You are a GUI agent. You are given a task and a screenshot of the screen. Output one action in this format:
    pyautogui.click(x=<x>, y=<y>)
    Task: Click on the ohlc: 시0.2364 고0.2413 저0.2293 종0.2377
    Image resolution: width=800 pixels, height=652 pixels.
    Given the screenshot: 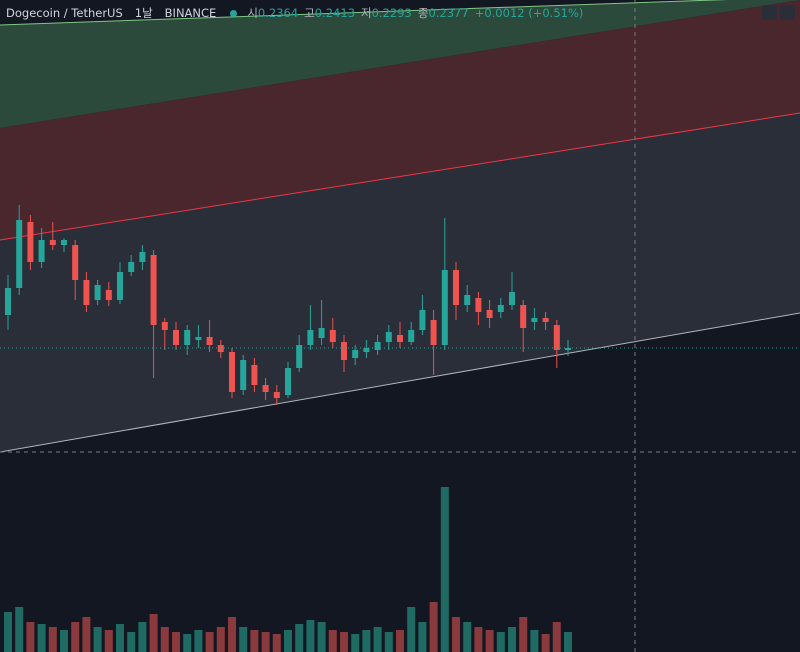 What is the action you would take?
    pyautogui.click(x=357, y=13)
    